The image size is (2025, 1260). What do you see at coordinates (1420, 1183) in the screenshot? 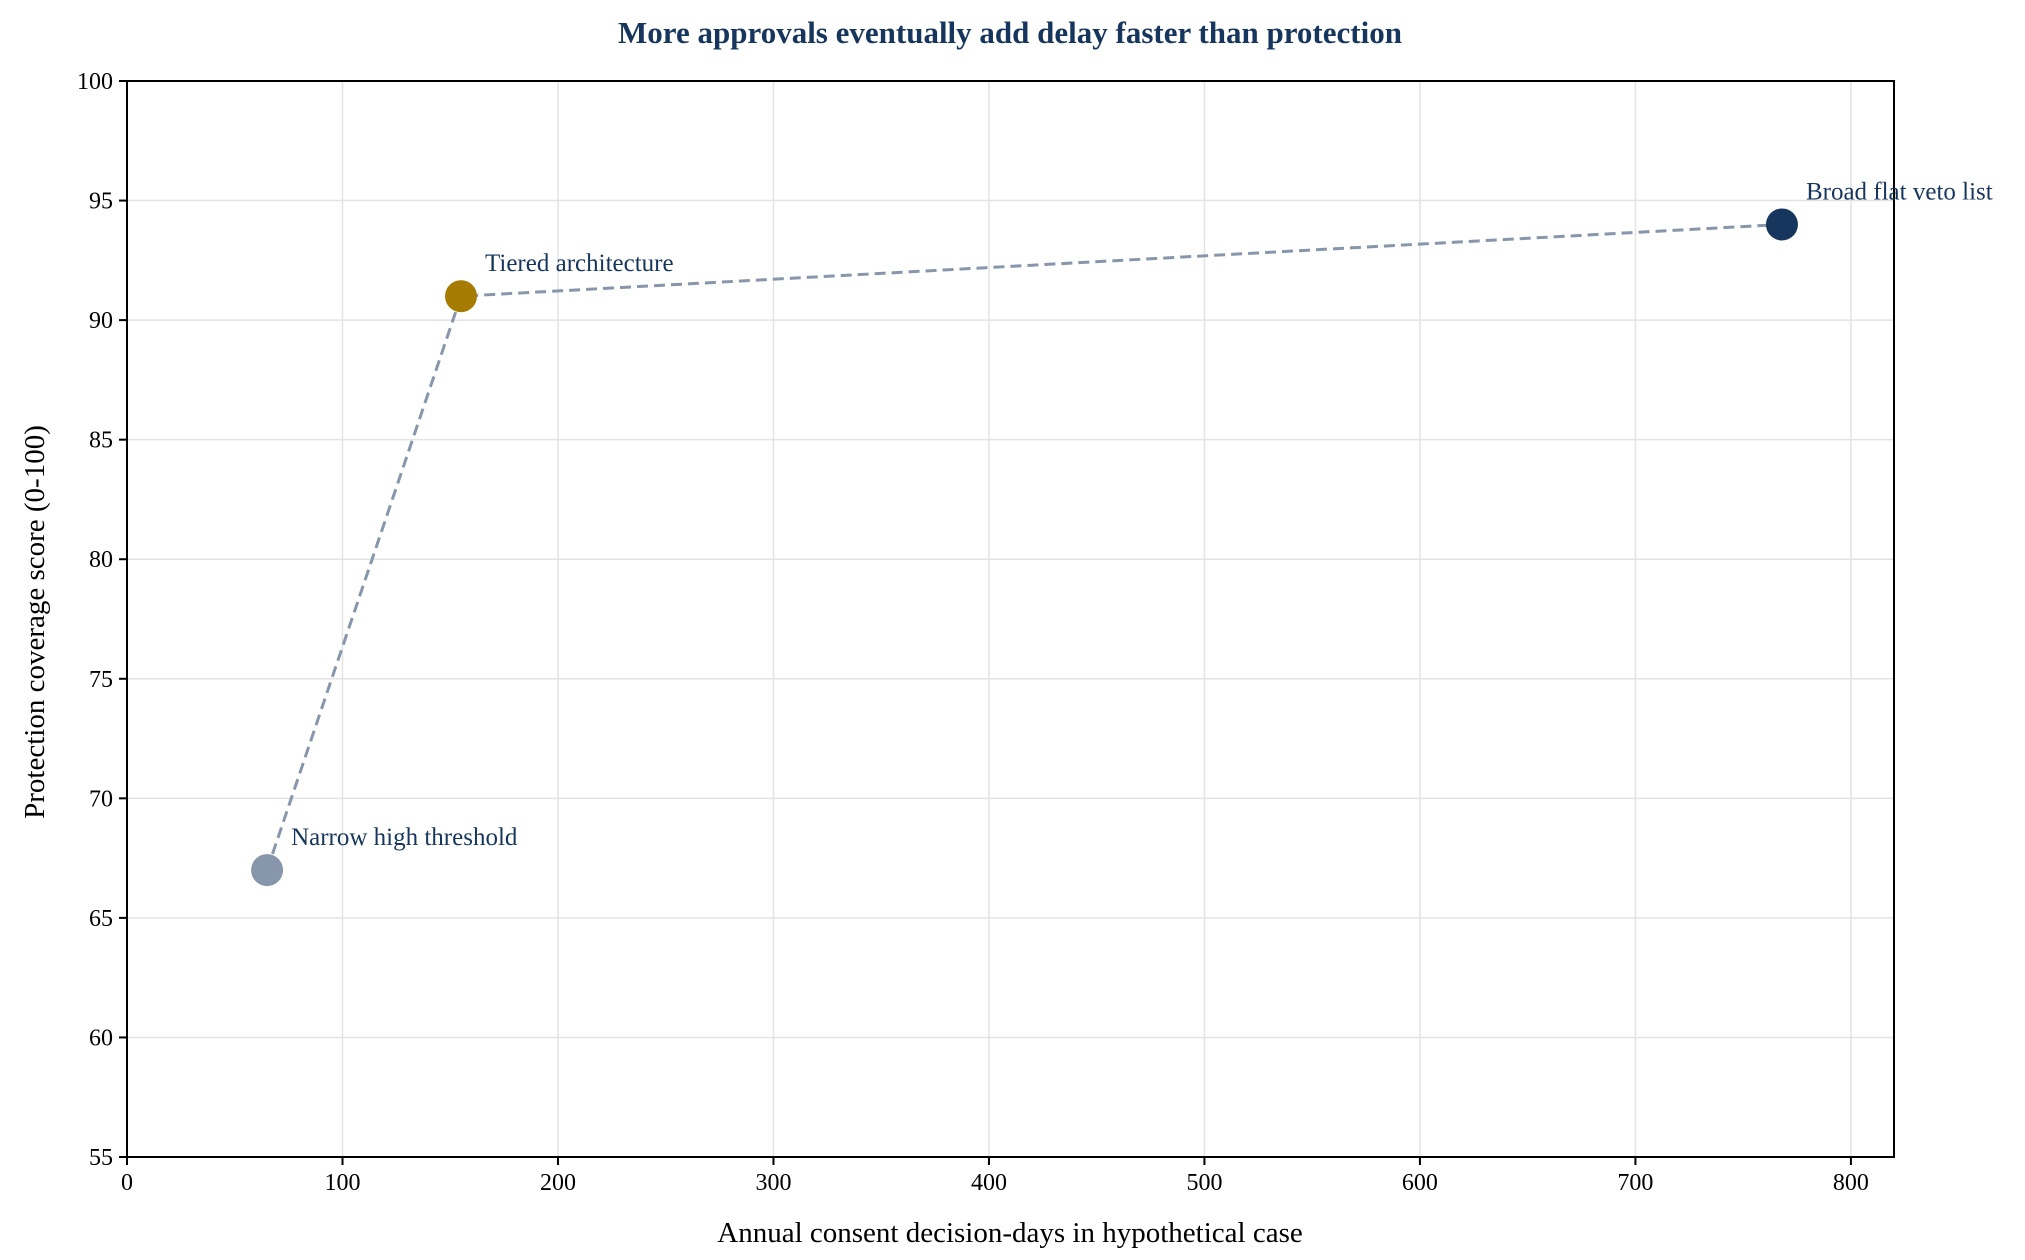
I see `x-tick-label: 600` at bounding box center [1420, 1183].